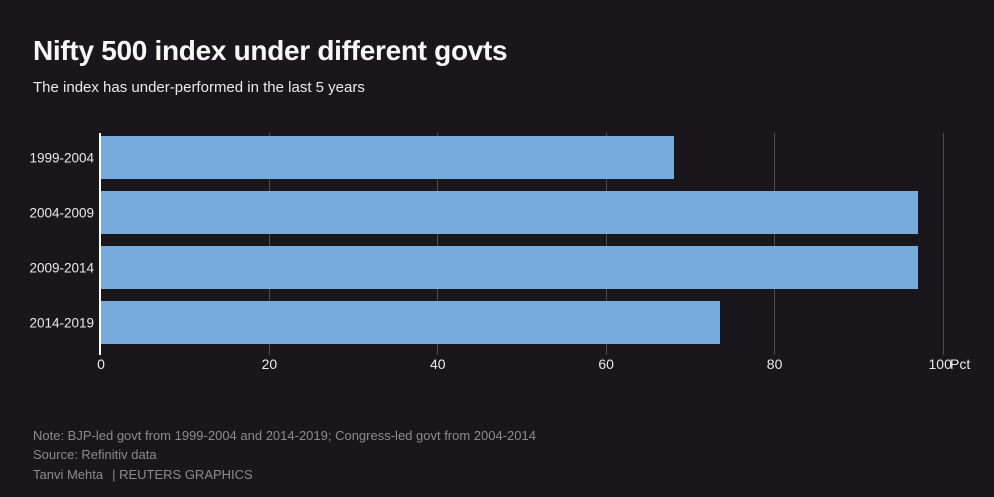 Image resolution: width=994 pixels, height=497 pixels. What do you see at coordinates (100, 244) in the screenshot?
I see `y-axis-line` at bounding box center [100, 244].